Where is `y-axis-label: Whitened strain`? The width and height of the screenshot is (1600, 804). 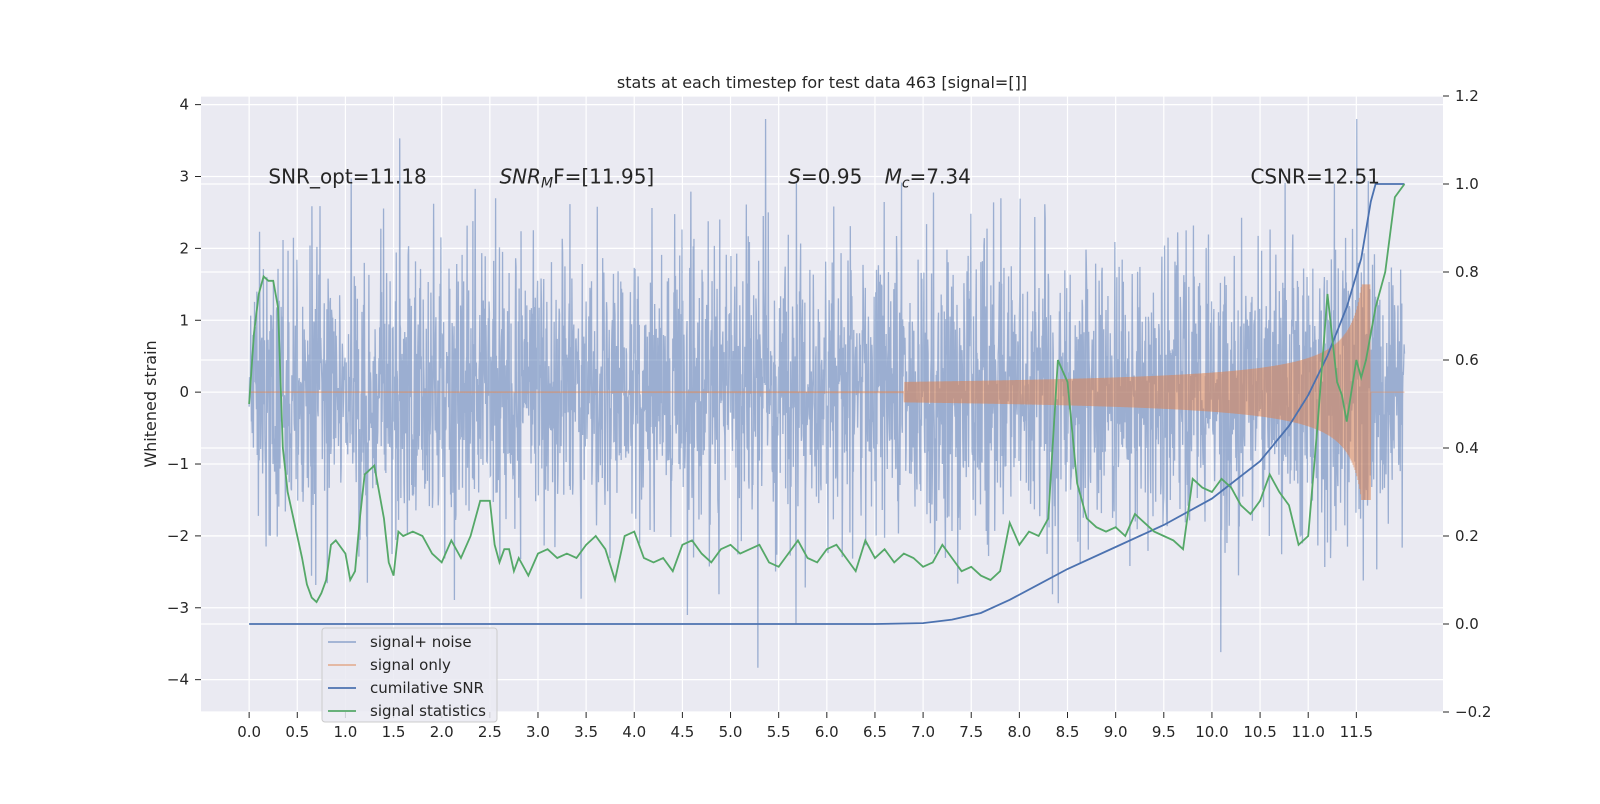 y-axis-label: Whitened strain is located at coordinates (150, 403).